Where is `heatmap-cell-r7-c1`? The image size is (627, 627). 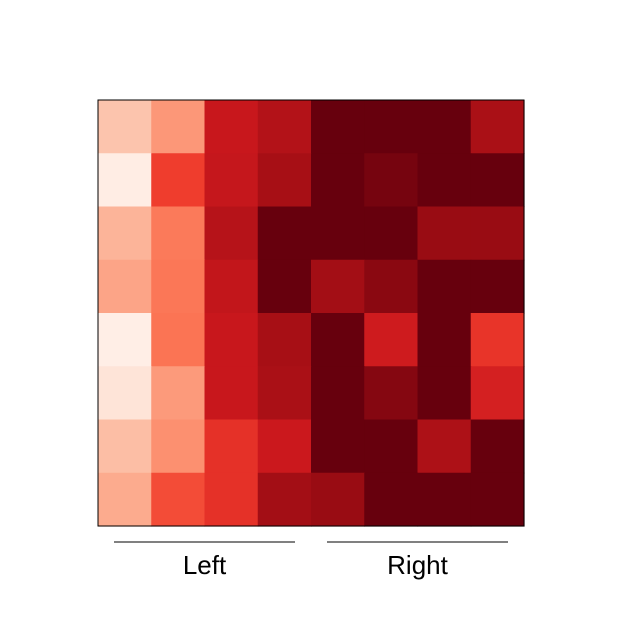 heatmap-cell-r7-c1 is located at coordinates (178, 499).